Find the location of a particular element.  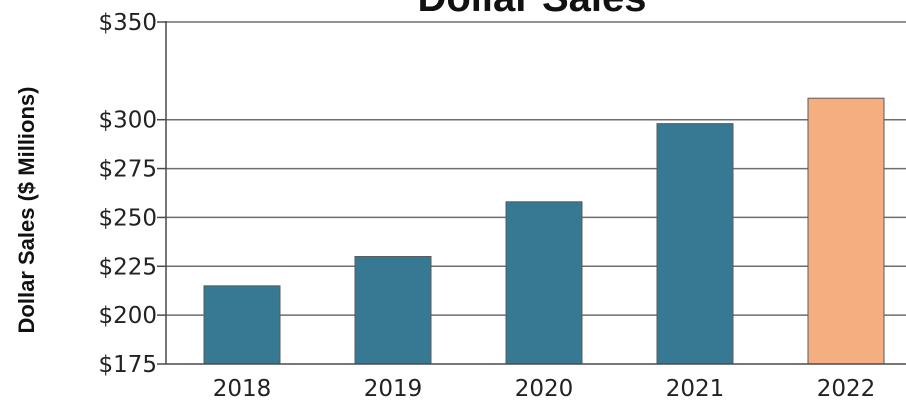

y-tick-label: $200 is located at coordinates (127, 316).